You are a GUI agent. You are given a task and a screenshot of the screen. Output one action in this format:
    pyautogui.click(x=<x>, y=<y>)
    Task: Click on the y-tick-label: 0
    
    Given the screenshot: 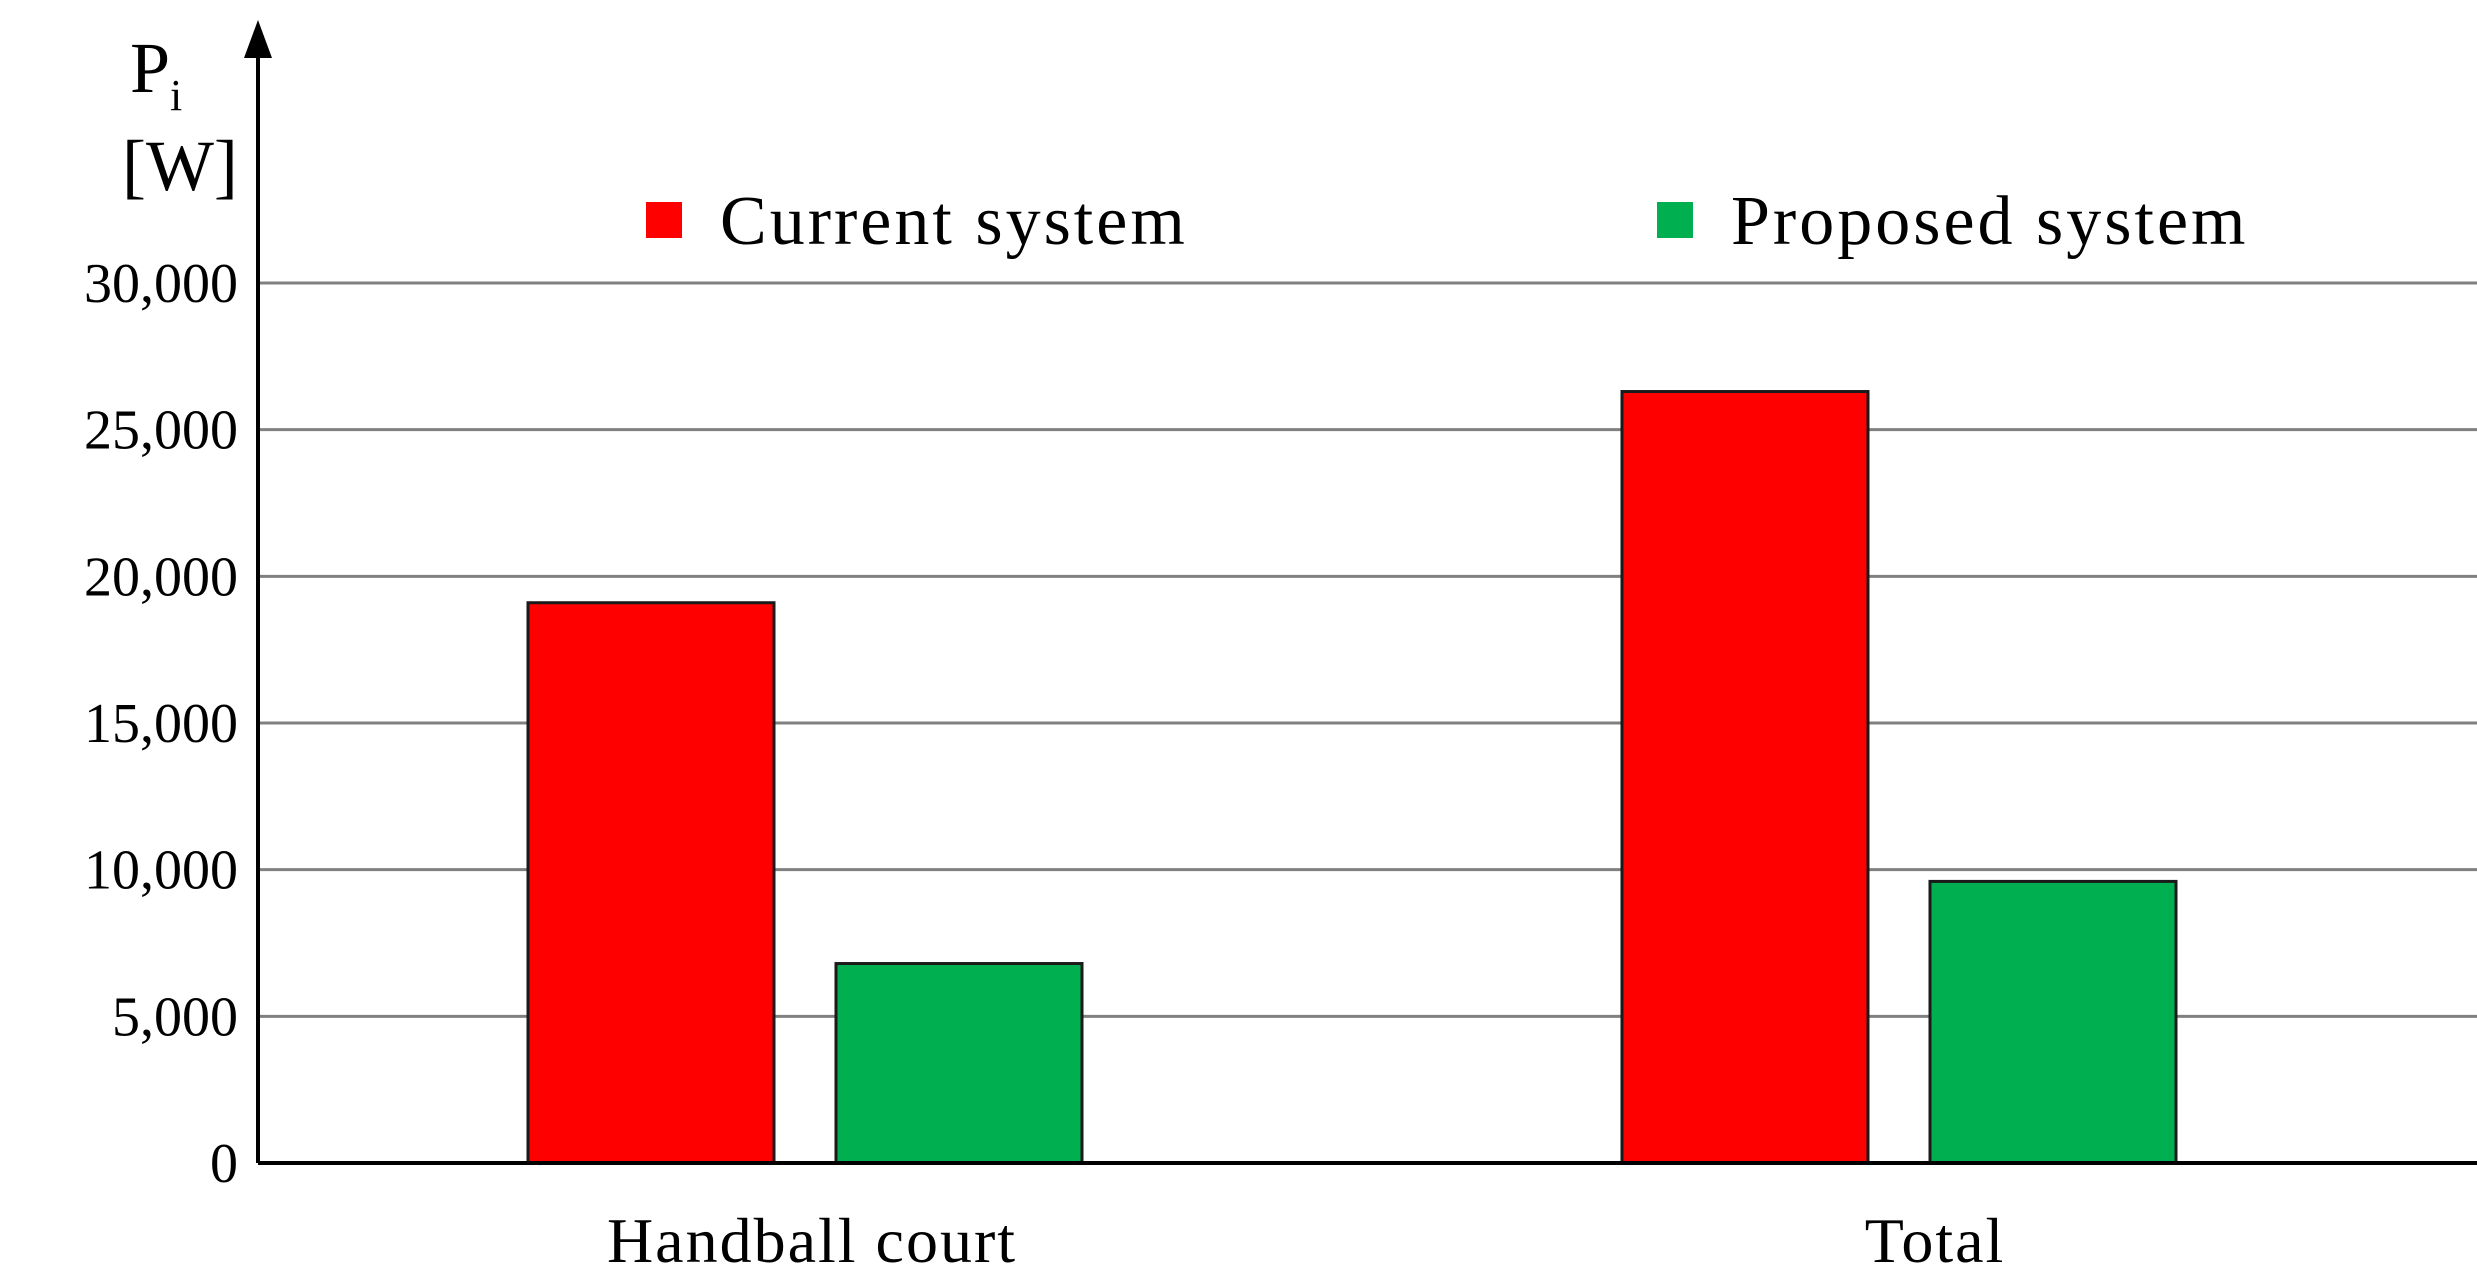 What is the action you would take?
    pyautogui.click(x=224, y=1164)
    